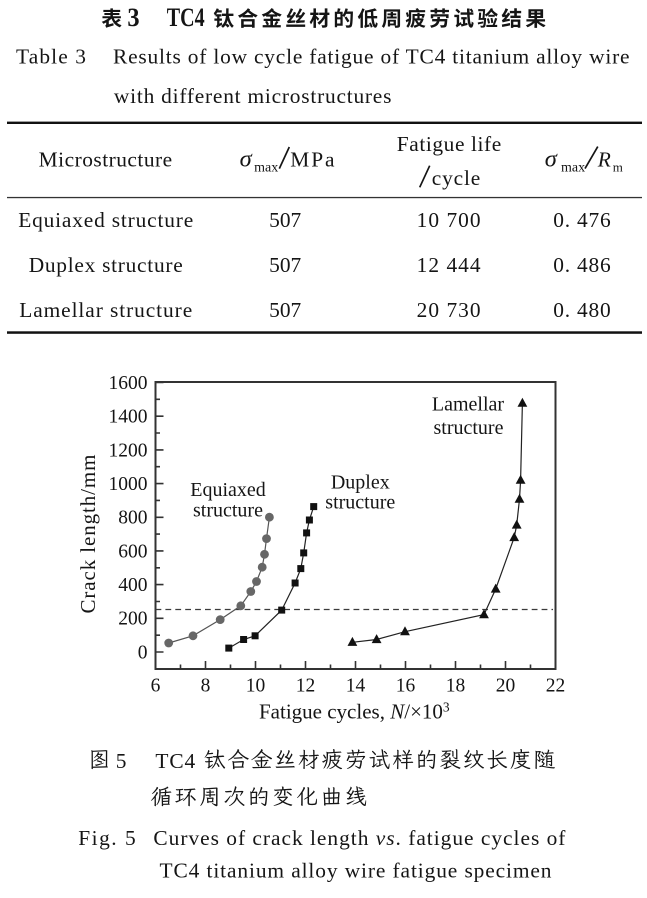  Describe the element at coordinates (156, 686) in the screenshot. I see `svg-text: 6` at that location.